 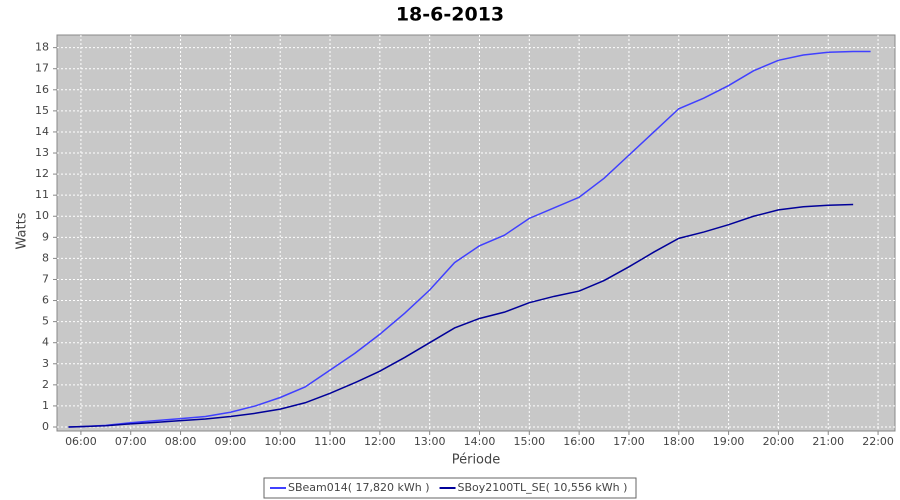 What do you see at coordinates (529, 441) in the screenshot?
I see `x-tick-label: 15:00` at bounding box center [529, 441].